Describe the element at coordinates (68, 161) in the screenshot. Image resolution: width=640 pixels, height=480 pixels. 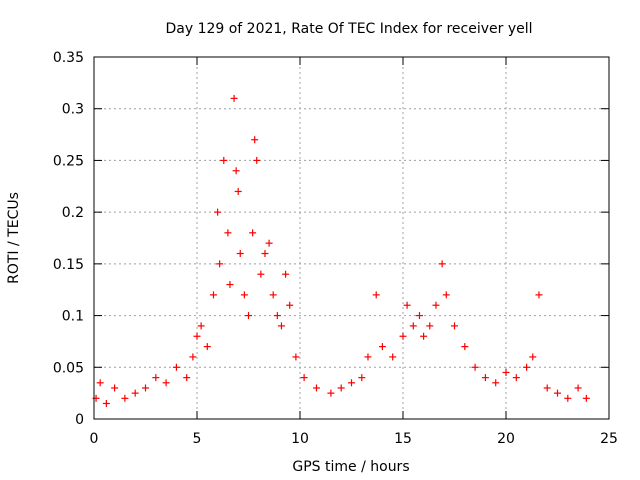
I see `y-tick-label: 0.25` at that location.